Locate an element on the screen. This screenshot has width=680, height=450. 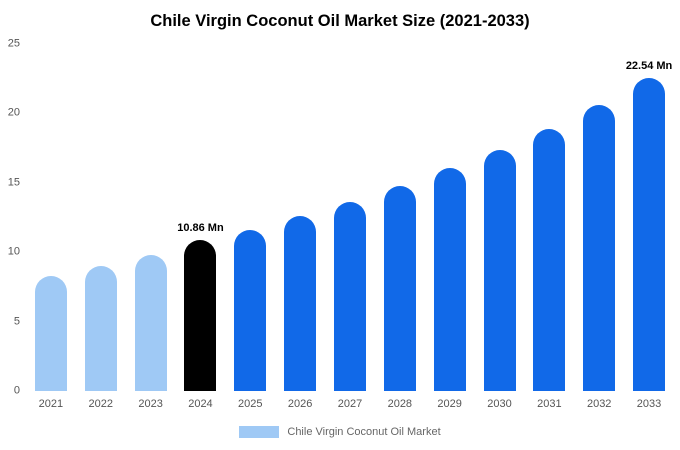
bar-column-2028 is located at coordinates (400, 217).